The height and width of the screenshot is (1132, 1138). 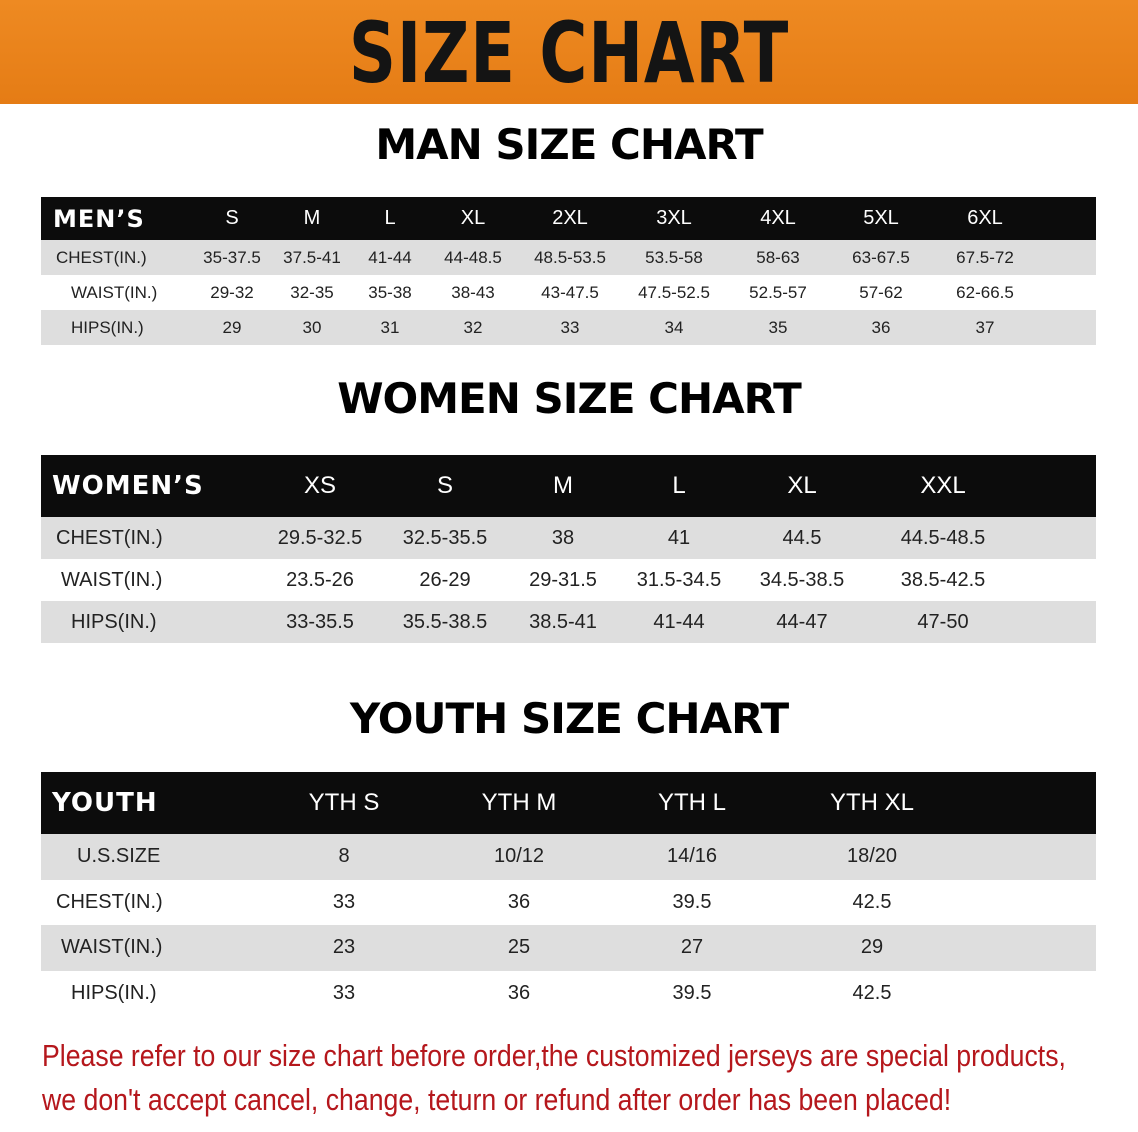 What do you see at coordinates (802, 621) in the screenshot?
I see `measurement-value: 44-47` at bounding box center [802, 621].